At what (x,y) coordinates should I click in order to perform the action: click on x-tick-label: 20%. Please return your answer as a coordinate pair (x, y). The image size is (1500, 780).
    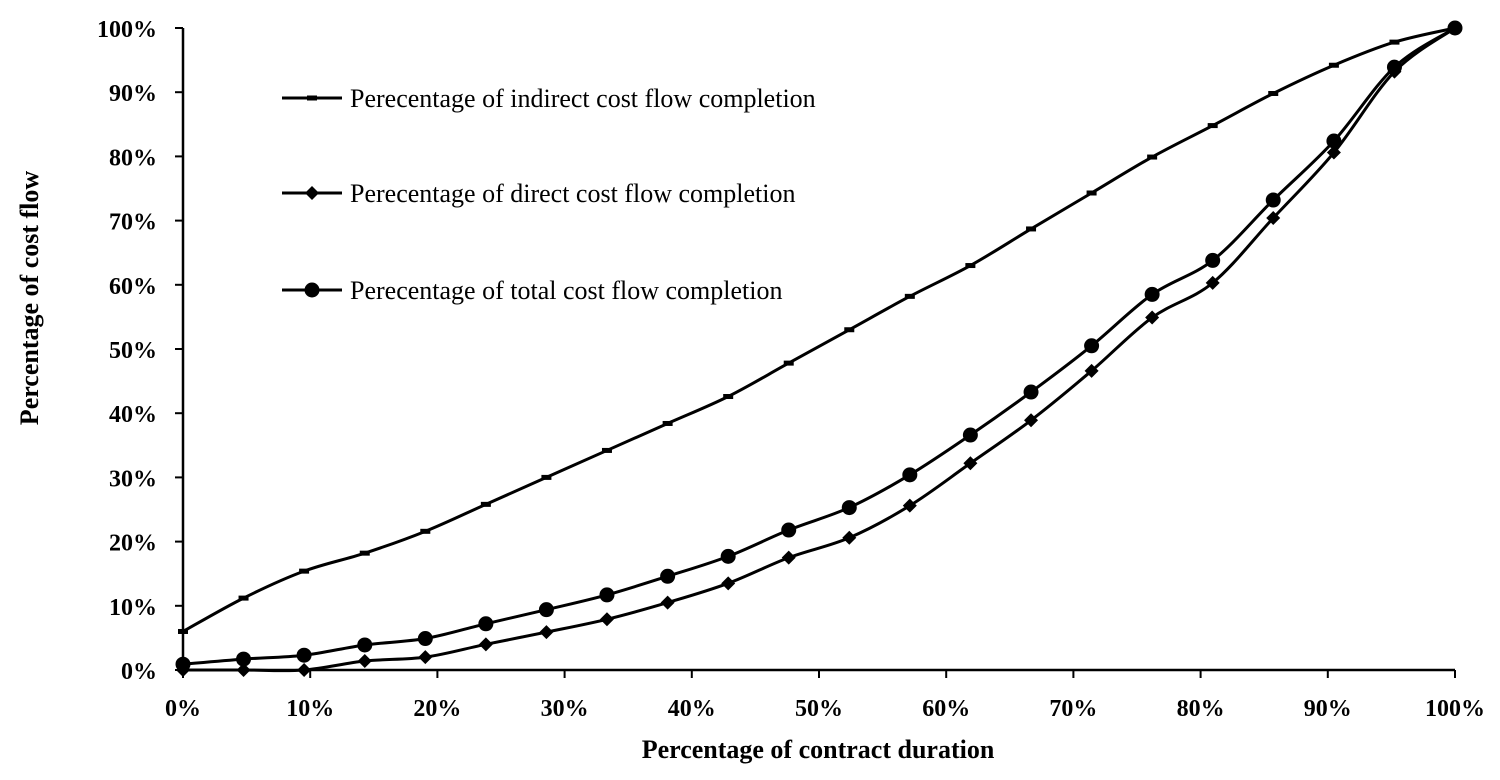
    Looking at the image, I should click on (437, 709).